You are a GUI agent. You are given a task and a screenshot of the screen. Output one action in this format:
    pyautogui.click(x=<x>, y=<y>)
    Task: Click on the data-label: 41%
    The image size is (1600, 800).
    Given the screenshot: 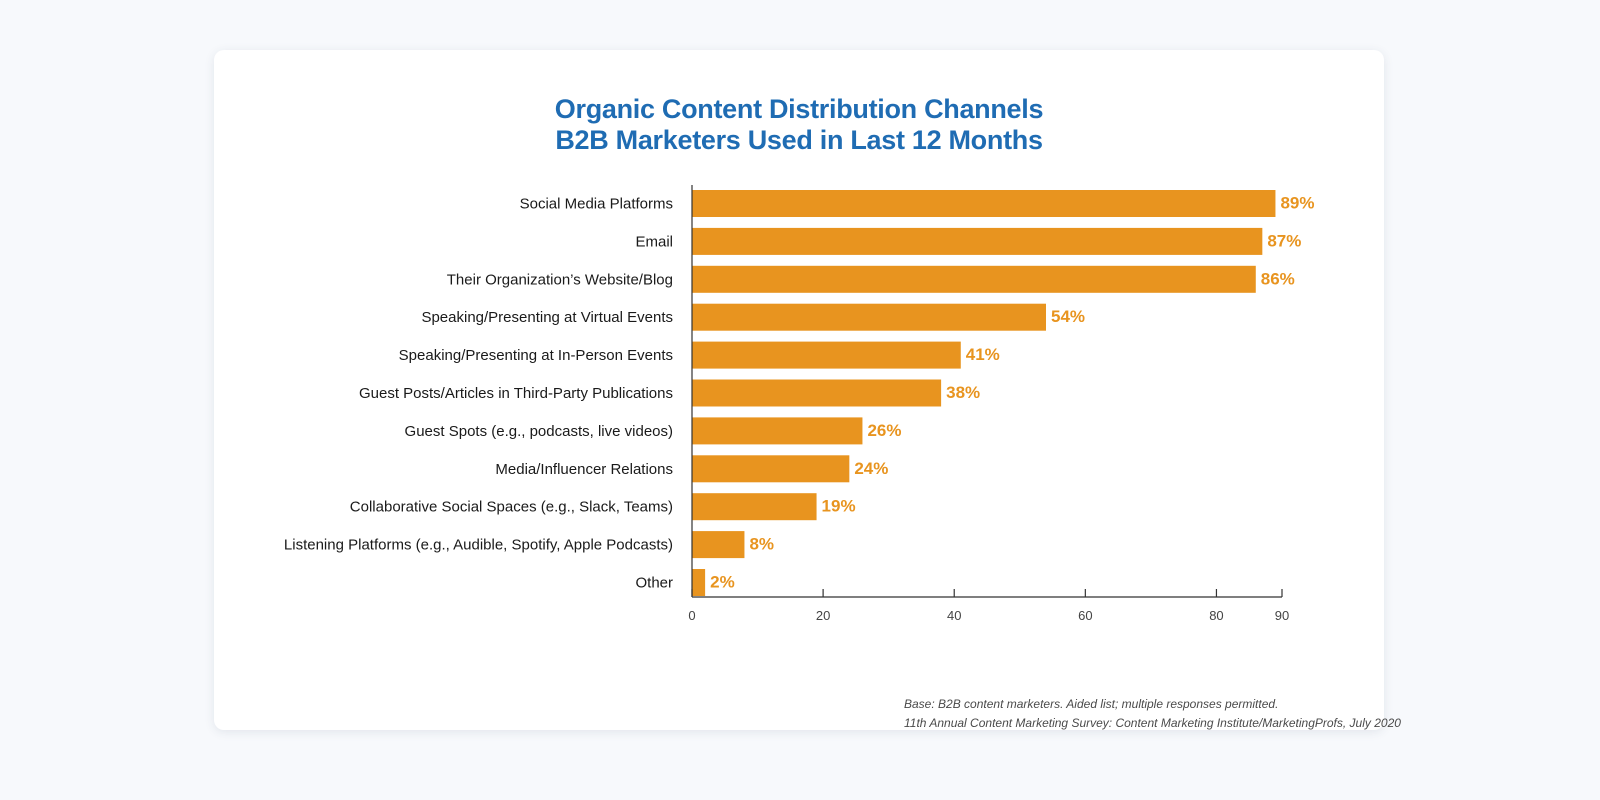 What is the action you would take?
    pyautogui.click(x=983, y=354)
    